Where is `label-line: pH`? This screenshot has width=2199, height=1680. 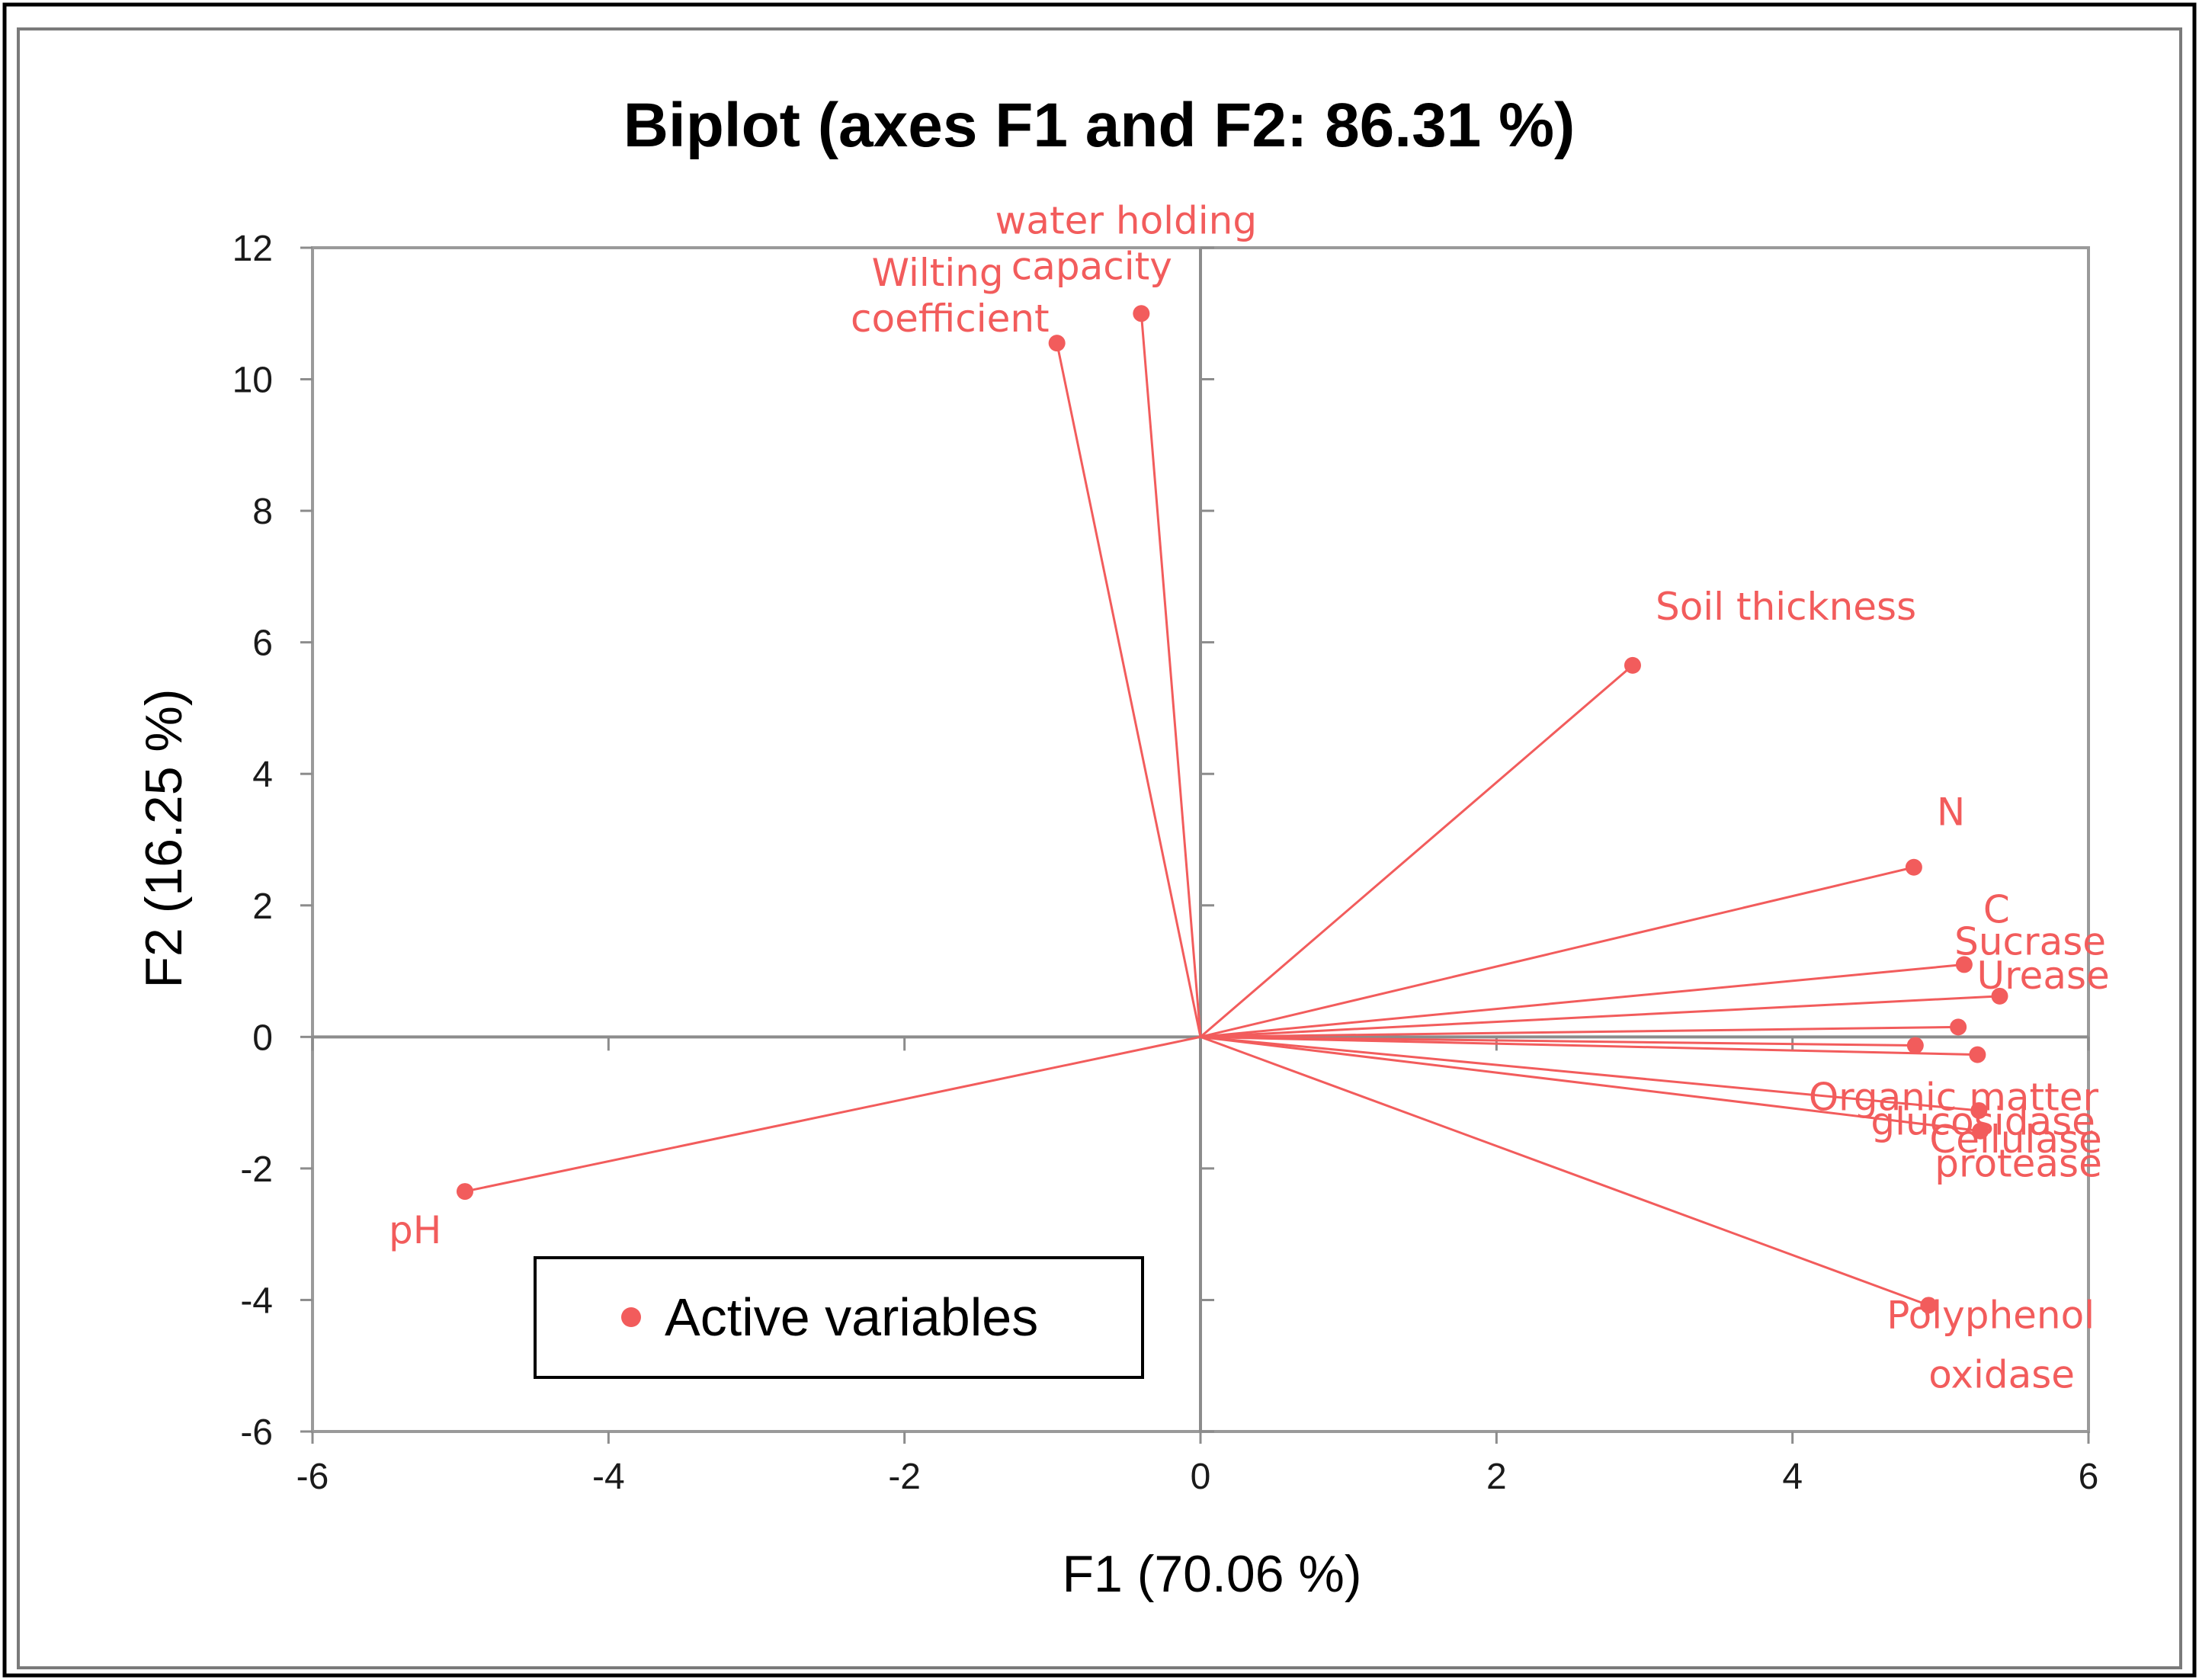
label-line: pH is located at coordinates (415, 1230).